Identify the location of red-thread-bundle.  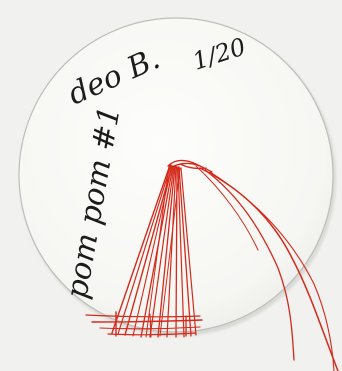
(154, 251).